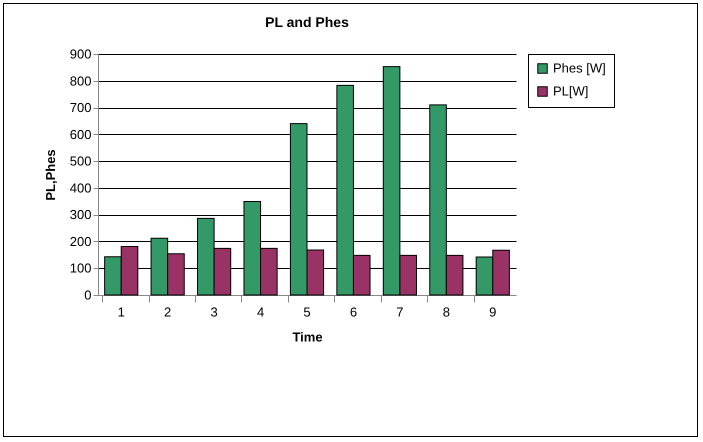 The image size is (703, 442). Describe the element at coordinates (81, 161) in the screenshot. I see `y-tick-label: 500` at that location.